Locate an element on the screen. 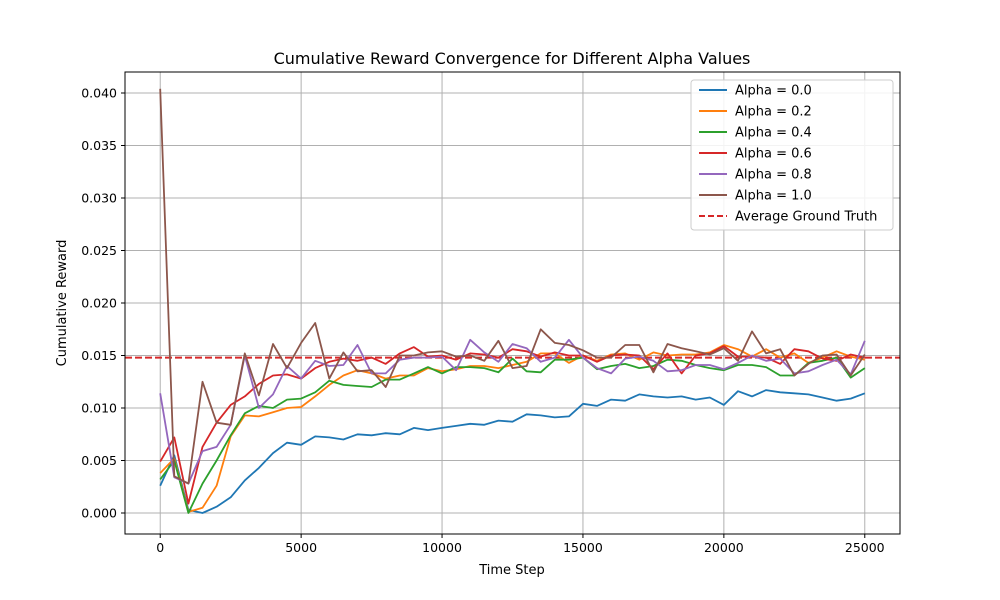  legend-label: Alpha = 0.8 is located at coordinates (773, 175).